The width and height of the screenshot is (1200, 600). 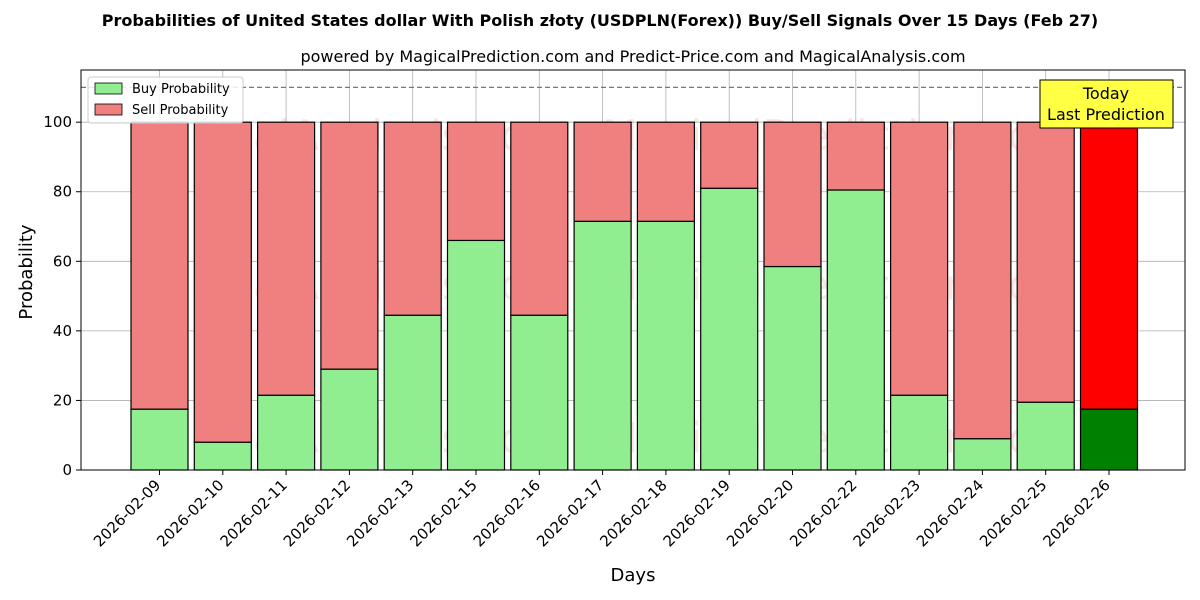 What do you see at coordinates (507, 513) in the screenshot?
I see `x-tick-label: 2026-02-16` at bounding box center [507, 513].